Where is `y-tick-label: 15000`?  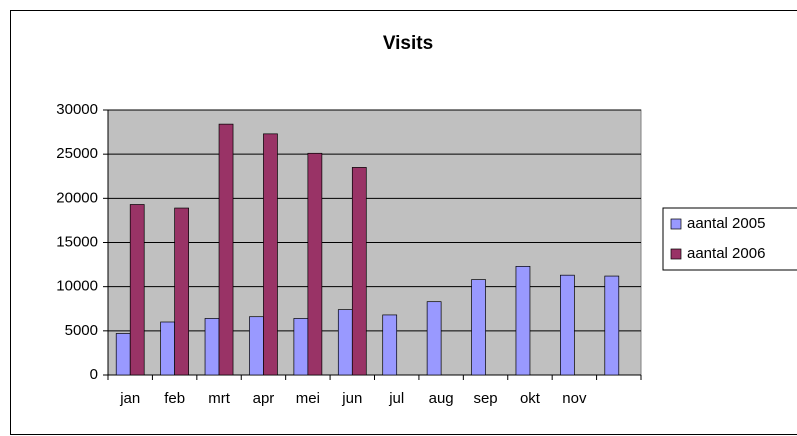 y-tick-label: 15000 is located at coordinates (77, 241).